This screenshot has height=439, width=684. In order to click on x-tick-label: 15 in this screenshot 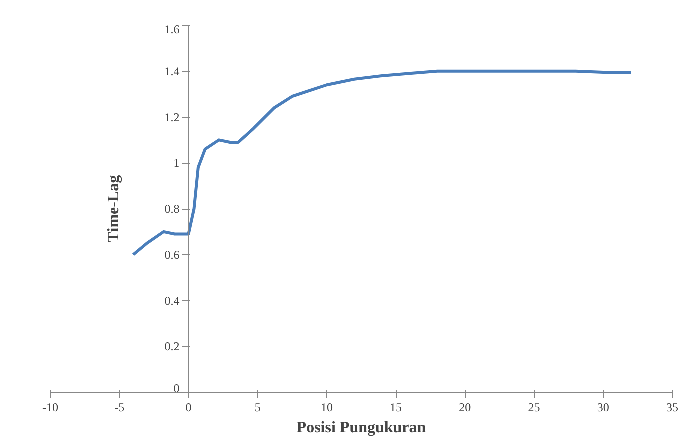, I will do `click(396, 407)`.